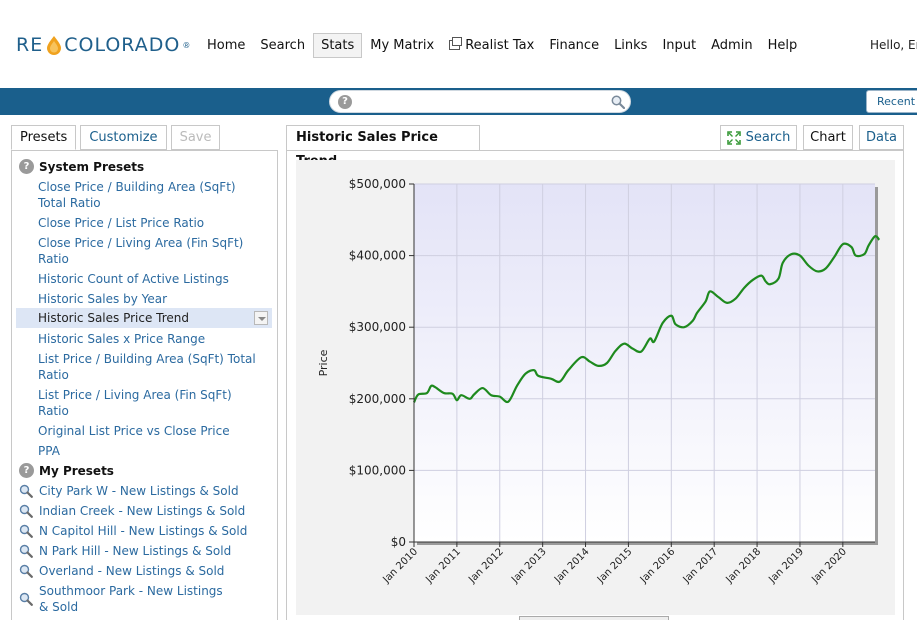 The width and height of the screenshot is (917, 620). I want to click on logo-registered: ®, so click(186, 45).